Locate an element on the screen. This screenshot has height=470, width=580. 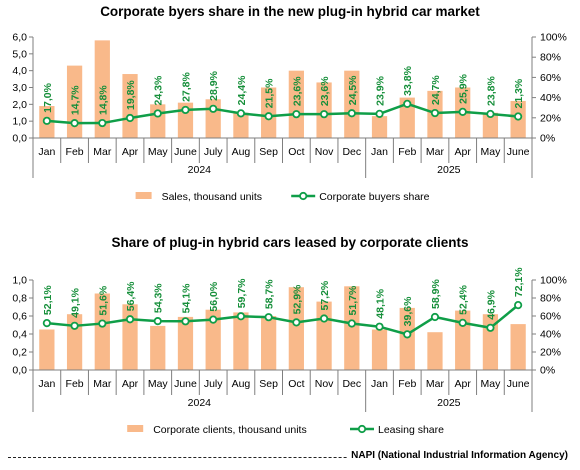
chart-1-category-label: July is located at coordinates (213, 152).